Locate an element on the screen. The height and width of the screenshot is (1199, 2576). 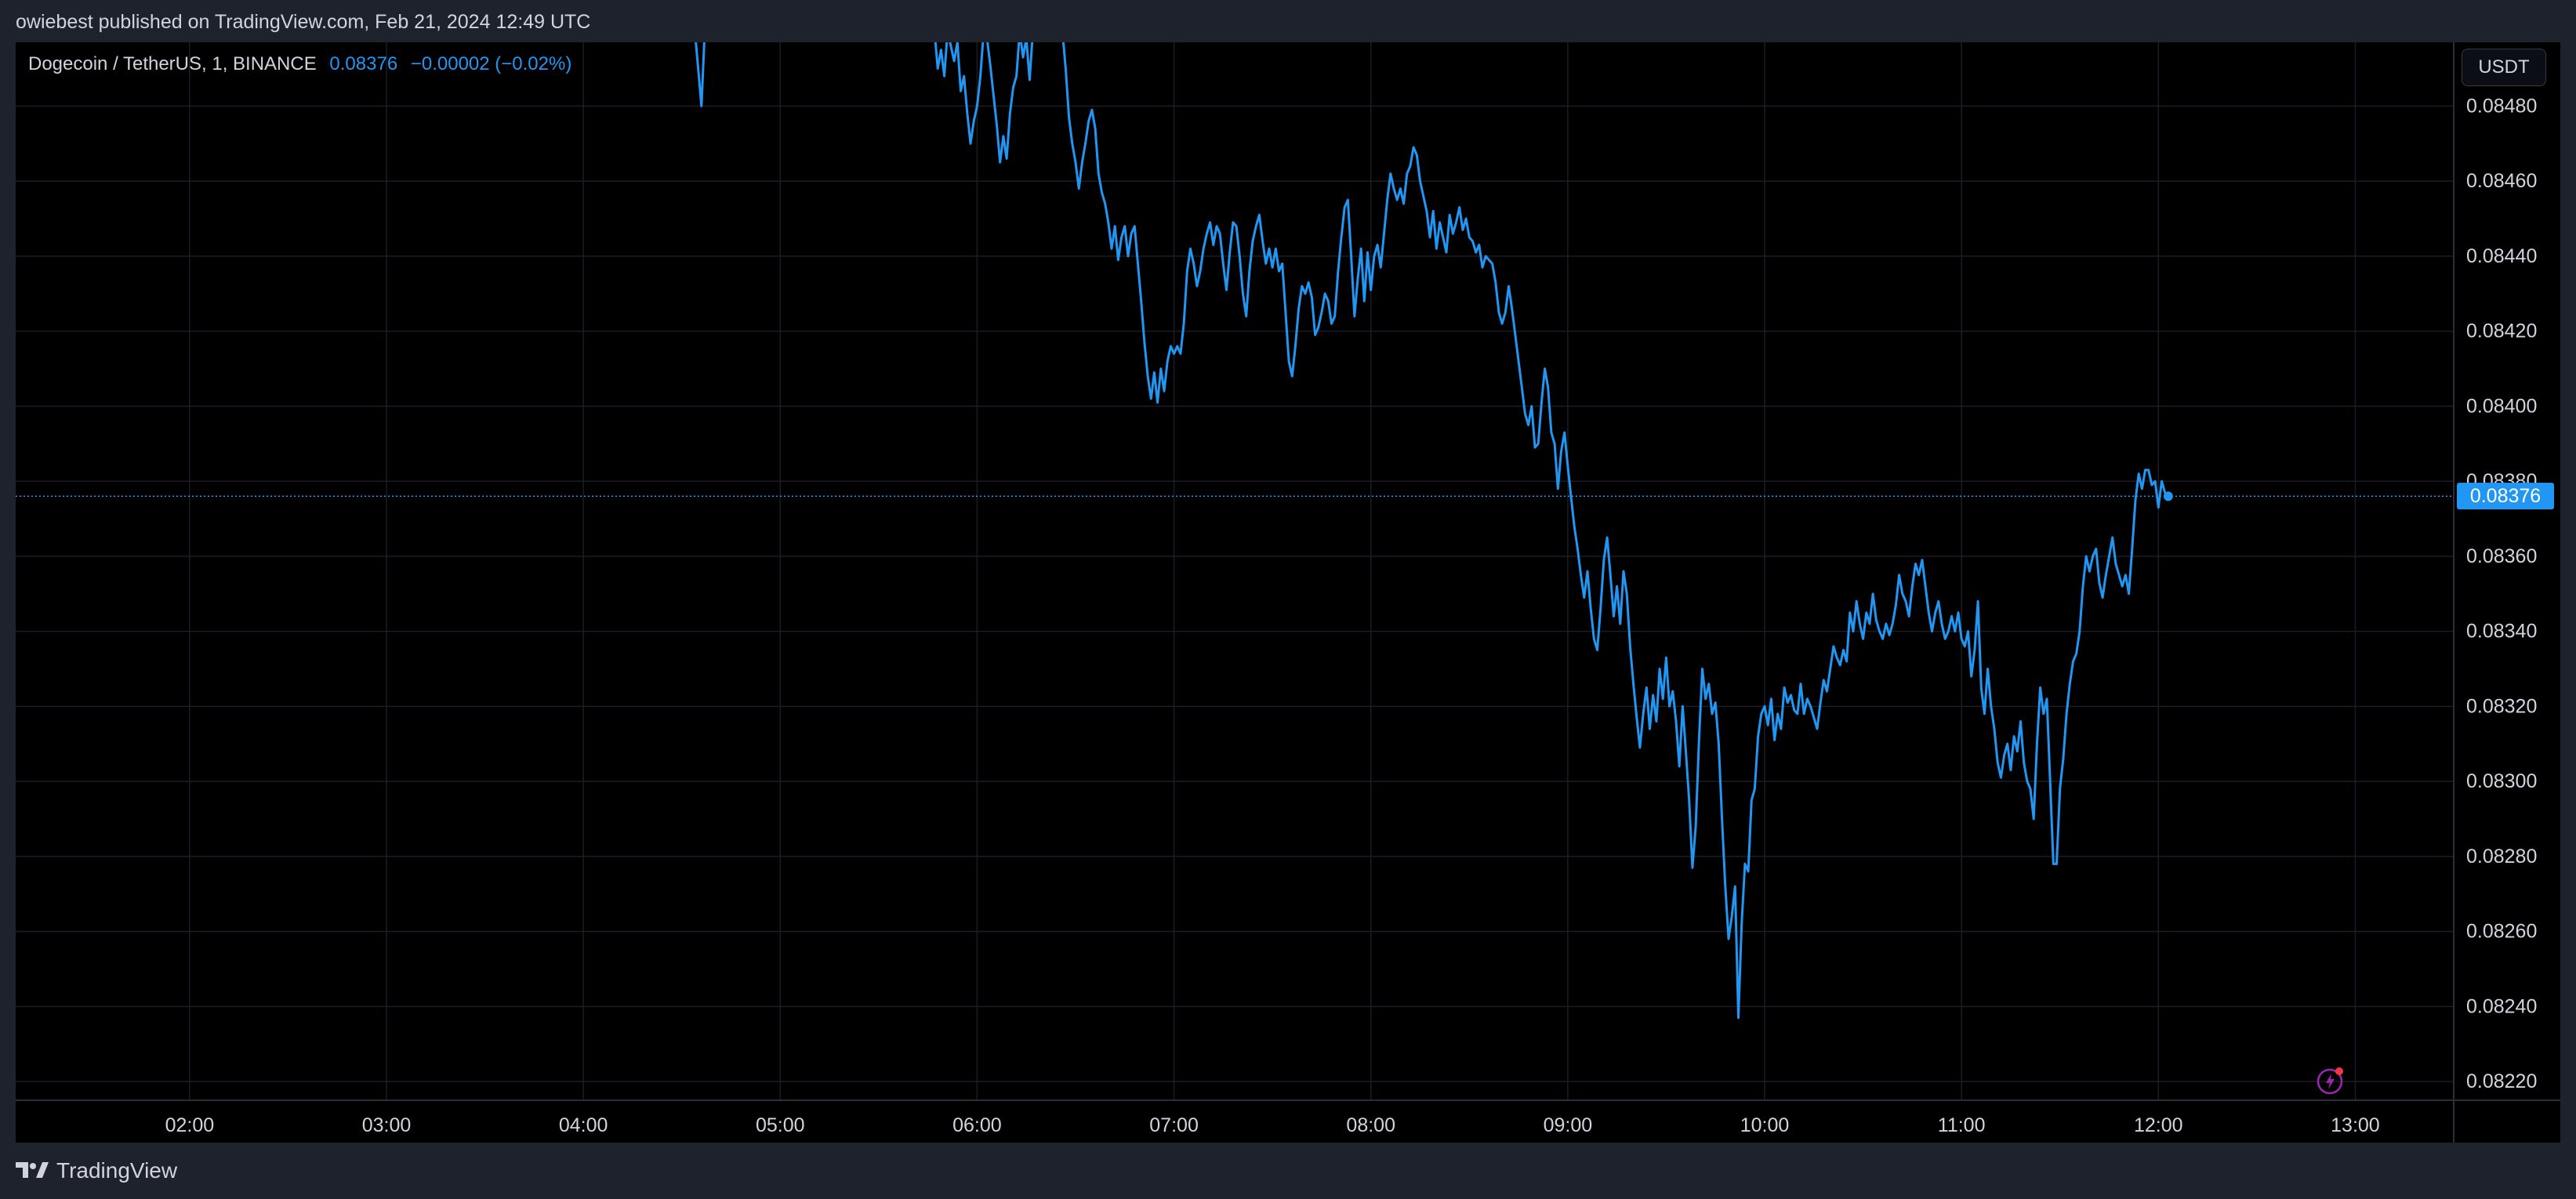
y-tick-label: 0.08340 is located at coordinates (2502, 632).